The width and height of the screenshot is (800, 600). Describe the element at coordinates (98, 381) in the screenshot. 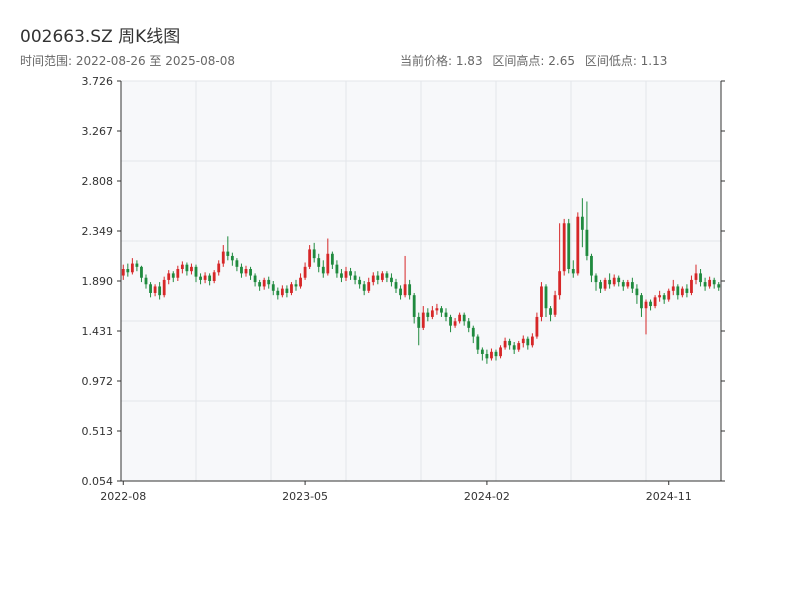

I see `y-tick-label: 0.972` at that location.